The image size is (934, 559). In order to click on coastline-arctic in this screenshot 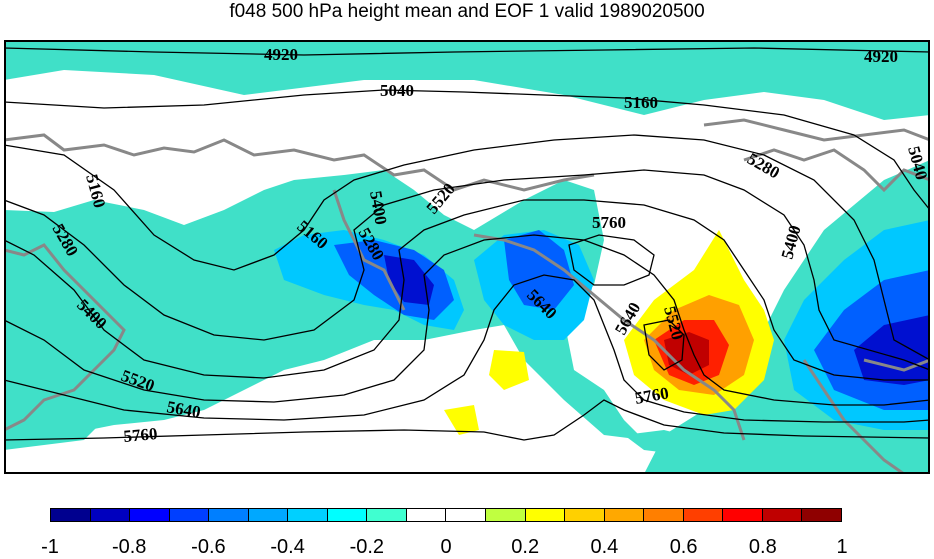, I will do `click(816, 130)`.